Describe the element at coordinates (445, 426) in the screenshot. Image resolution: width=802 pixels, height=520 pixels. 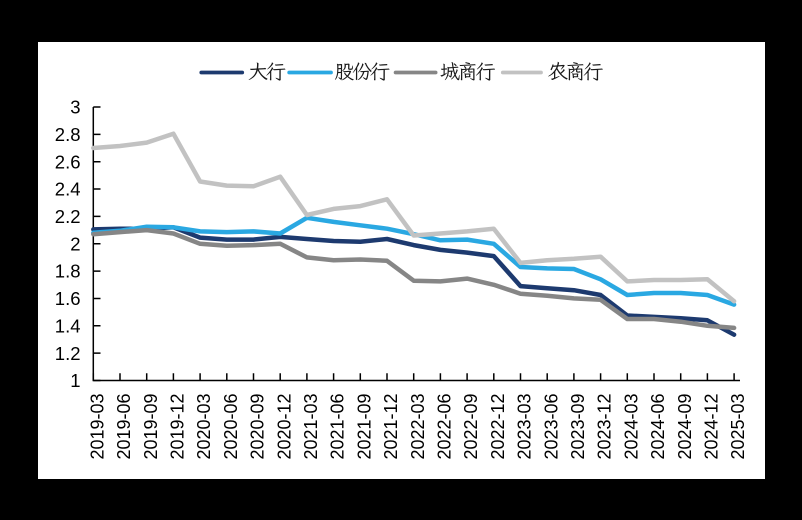
I see `svg-text: 2022-06` at that location.